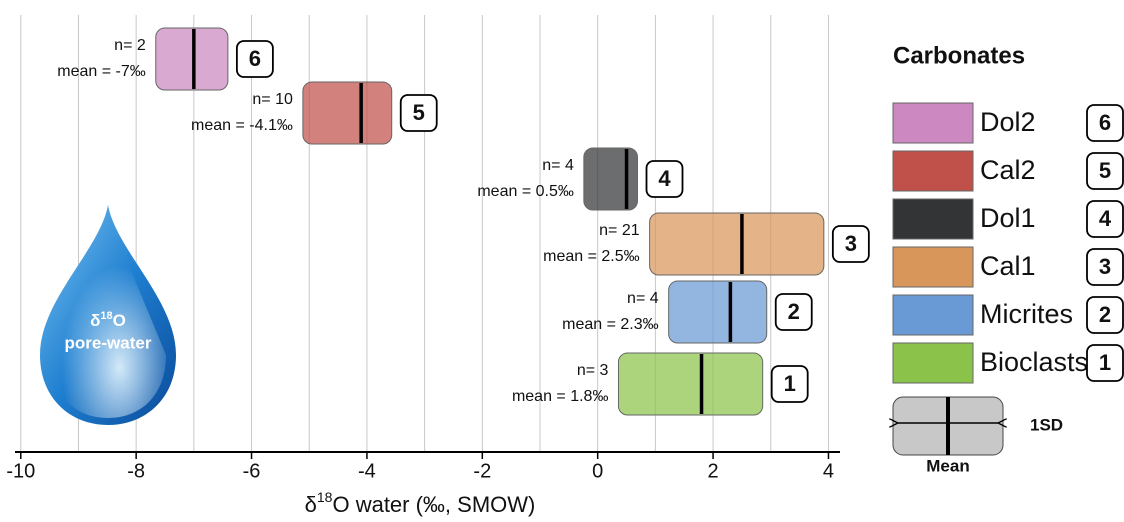 The image size is (1124, 522). I want to click on x-tick-label: -2, so click(482, 471).